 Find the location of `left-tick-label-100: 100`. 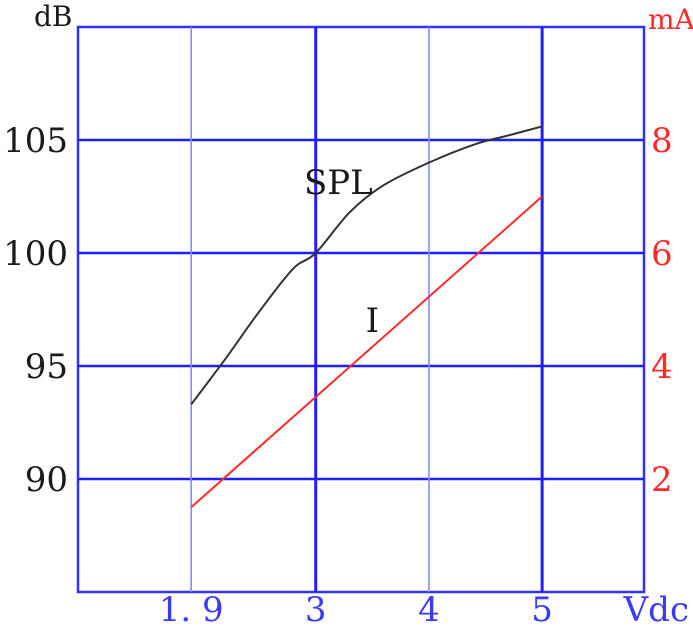

left-tick-label-100: 100 is located at coordinates (35, 254).